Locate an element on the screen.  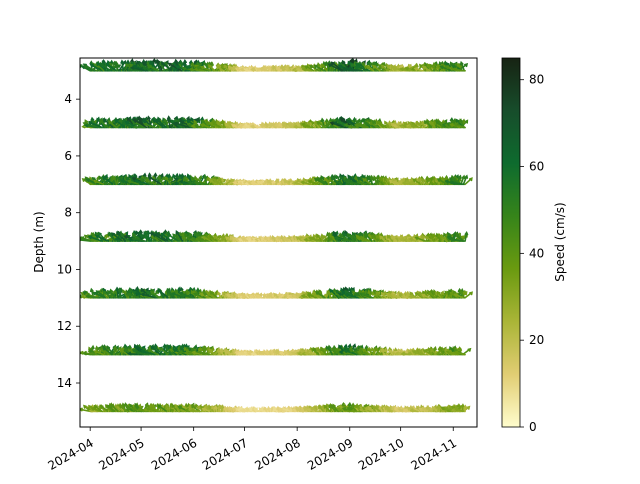
colorbar-ticks: 0 20 40 60 80 is located at coordinates (532, 253).